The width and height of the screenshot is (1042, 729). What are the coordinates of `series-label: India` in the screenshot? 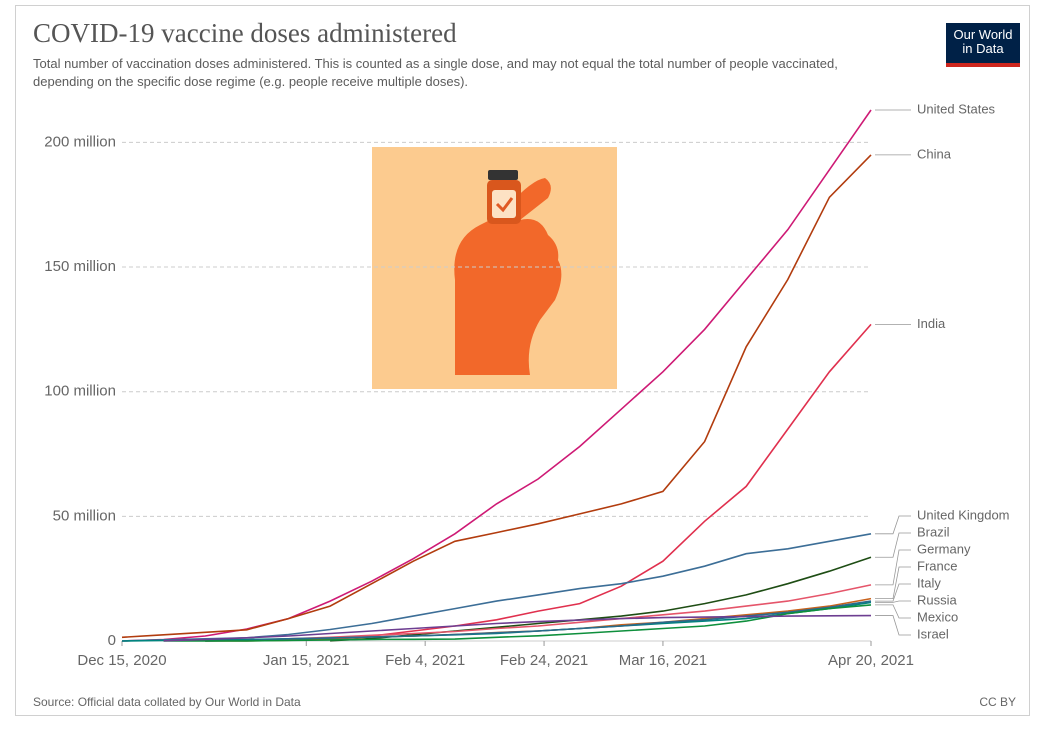 It's located at (931, 323).